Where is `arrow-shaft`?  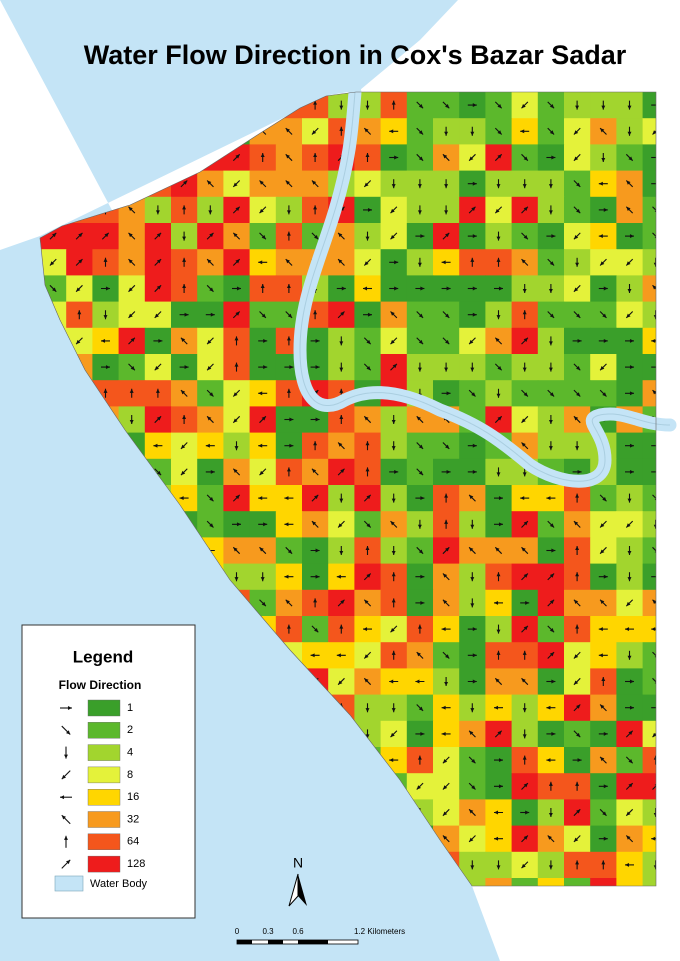
arrow-shaft is located at coordinates (654, 655).